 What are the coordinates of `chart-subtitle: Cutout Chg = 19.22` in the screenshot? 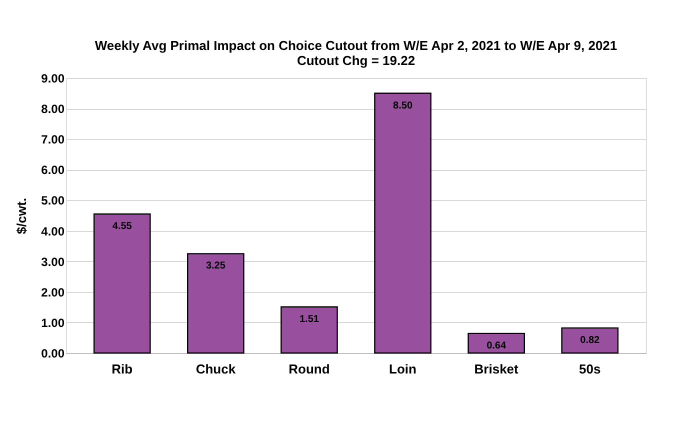 It's located at (356, 60).